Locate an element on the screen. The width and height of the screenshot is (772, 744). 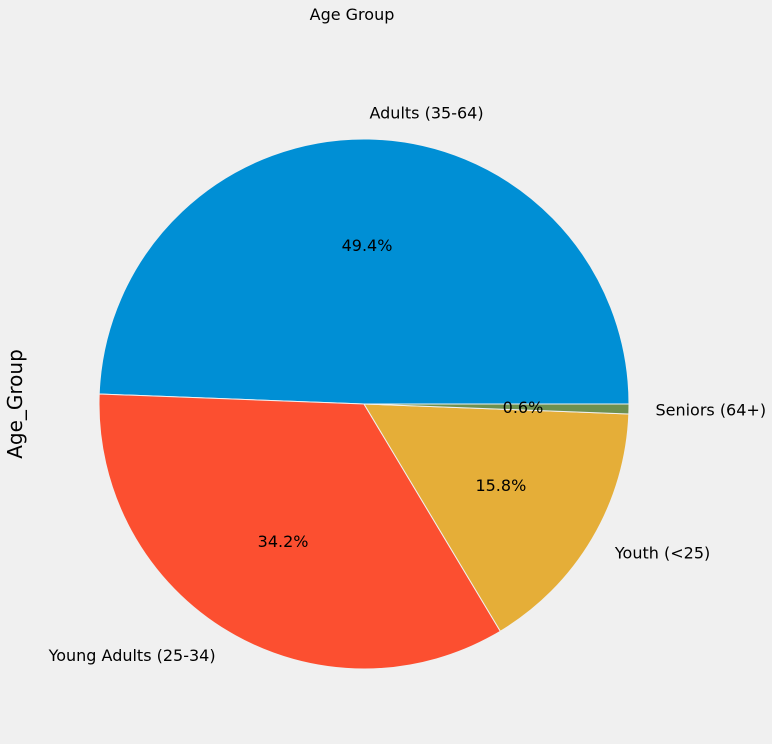
slice-percent-label: 0.6% is located at coordinates (523, 407).